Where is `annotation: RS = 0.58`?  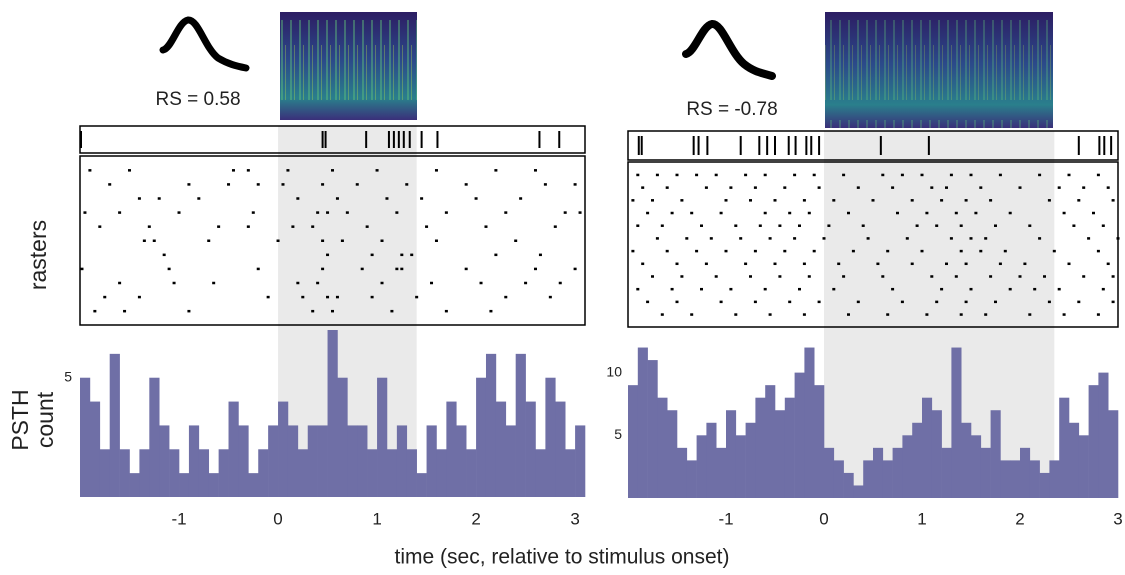 annotation: RS = 0.58 is located at coordinates (197, 99).